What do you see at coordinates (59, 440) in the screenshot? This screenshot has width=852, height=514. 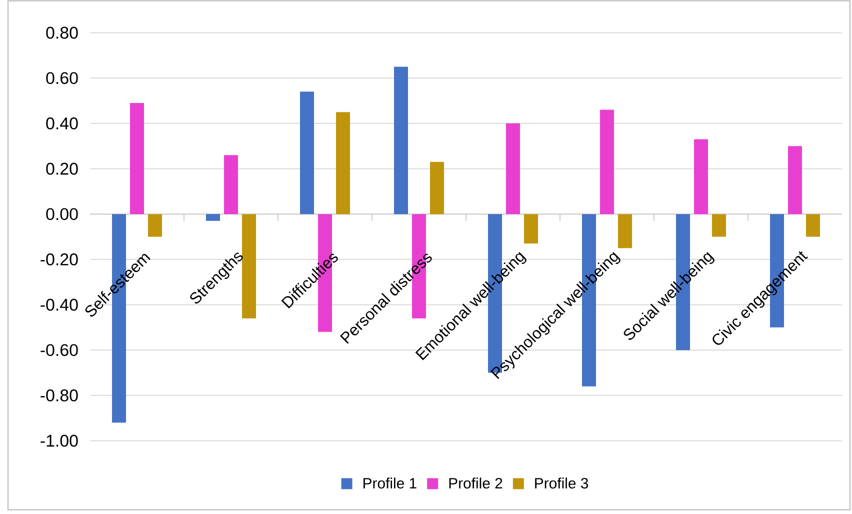 I see `y-tick-label: -1.00` at bounding box center [59, 440].